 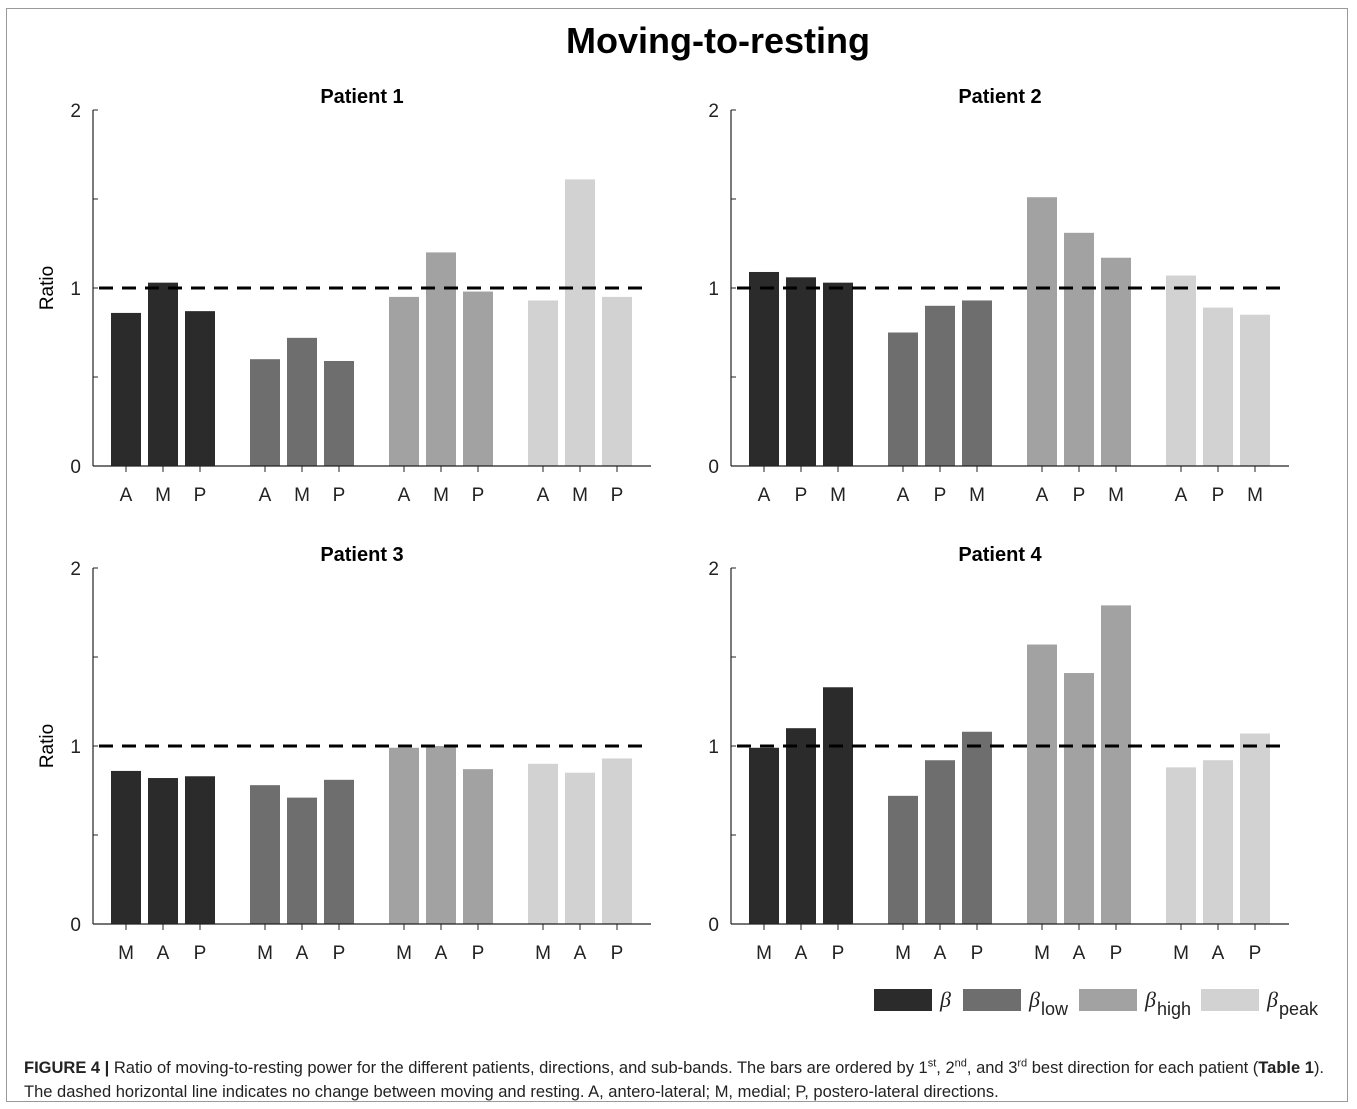 What do you see at coordinates (945, 999) in the screenshot?
I see `legend-label-1: β` at bounding box center [945, 999].